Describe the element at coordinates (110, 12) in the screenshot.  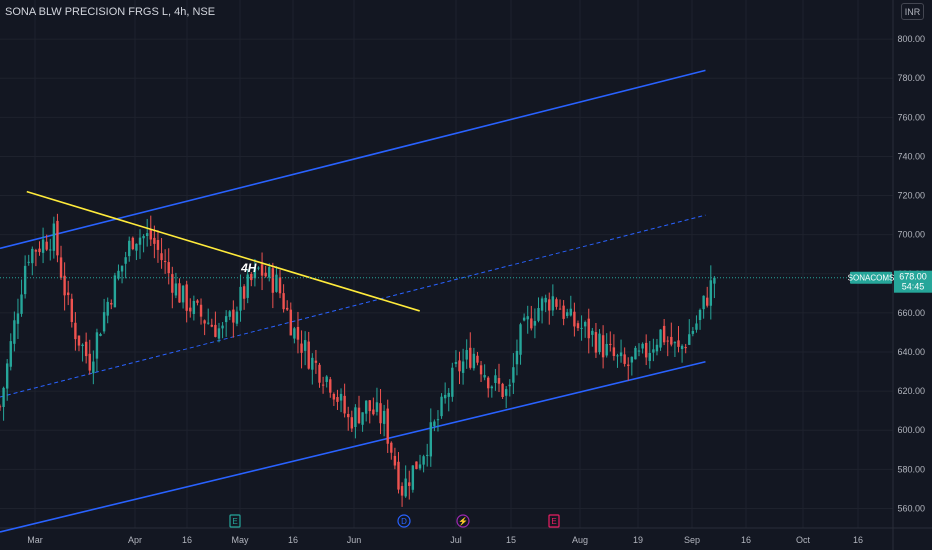
I see `chart-title: SONA BLW PRECISION FRGS L, 4h, NSE` at that location.